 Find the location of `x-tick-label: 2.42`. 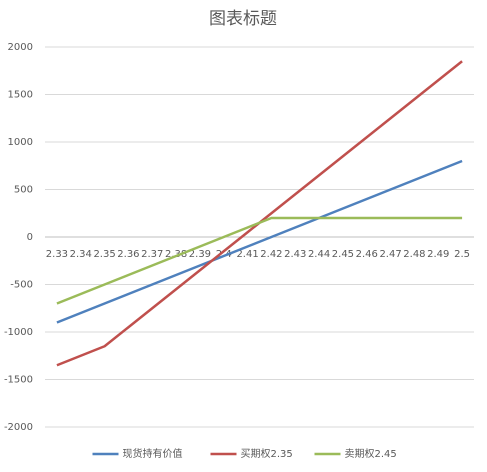

x-tick-label: 2.42 is located at coordinates (271, 254).